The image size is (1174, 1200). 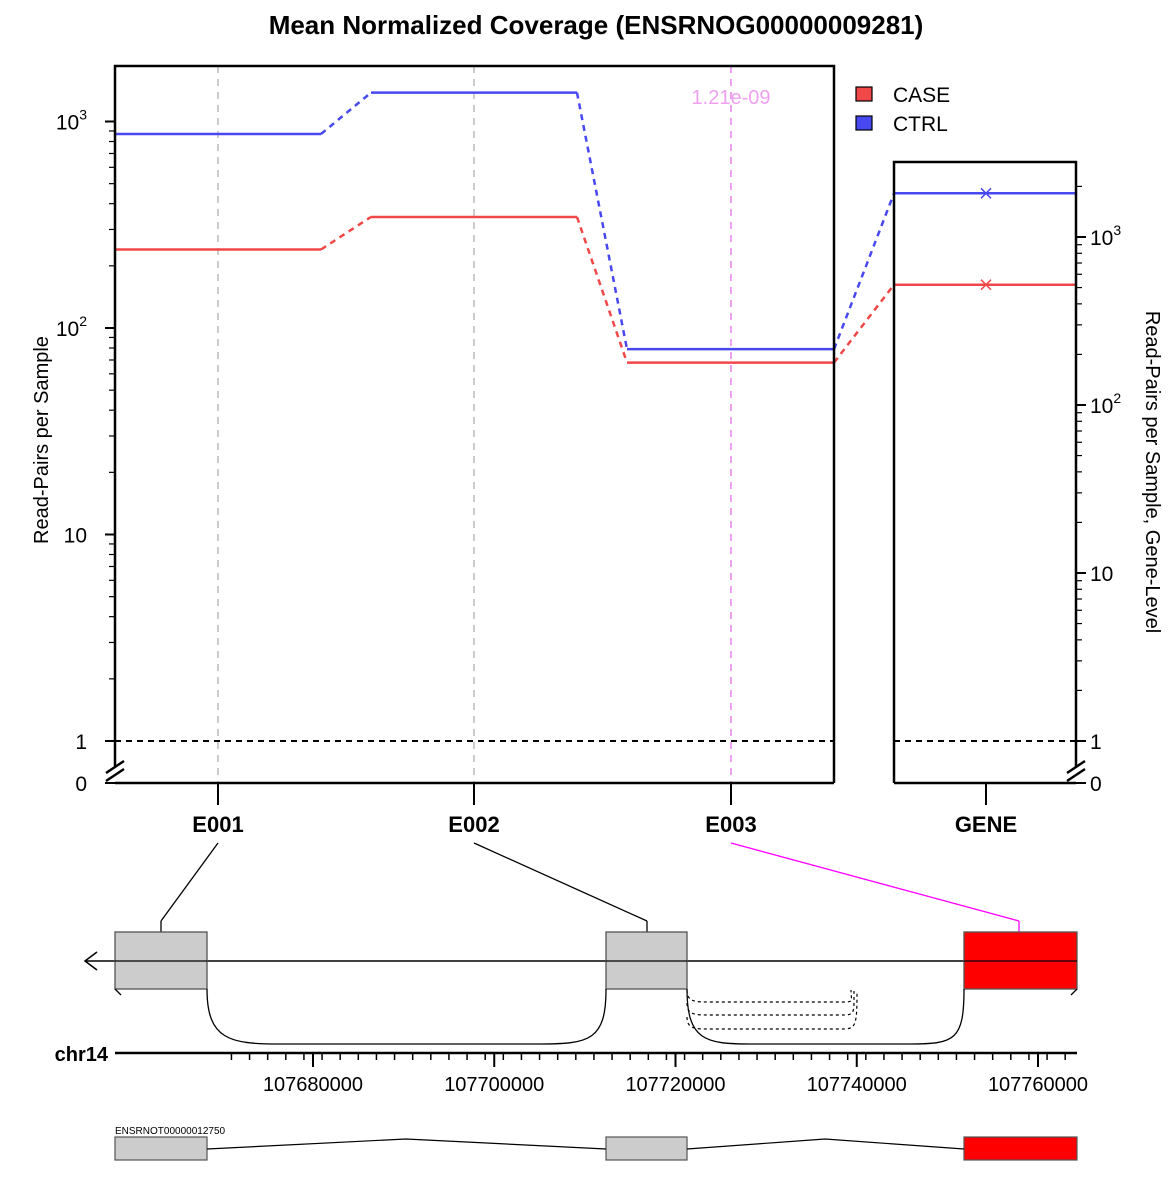 What do you see at coordinates (864, 323) in the screenshot?
I see `case-gene-connector` at bounding box center [864, 323].